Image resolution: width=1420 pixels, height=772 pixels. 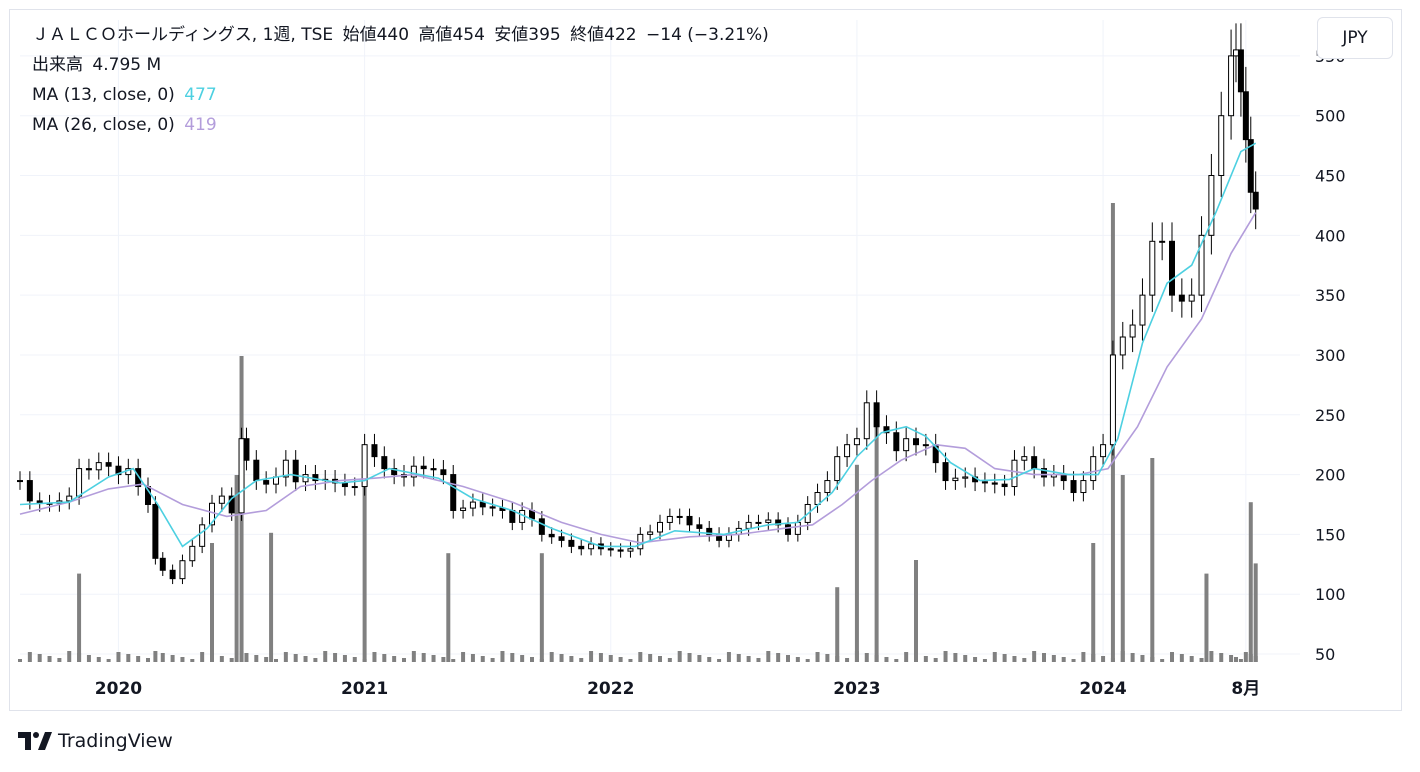 I want to click on low-value: 395, so click(x=544, y=35).